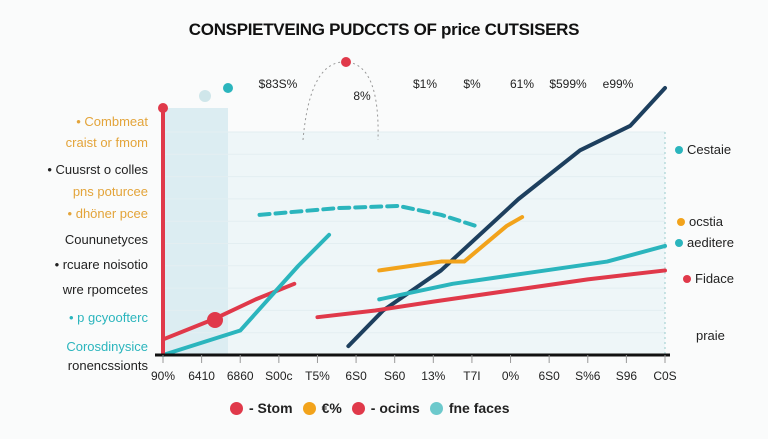  What do you see at coordinates (108, 317) in the screenshot?
I see `left-label: • p gcyoofterc` at bounding box center [108, 317].